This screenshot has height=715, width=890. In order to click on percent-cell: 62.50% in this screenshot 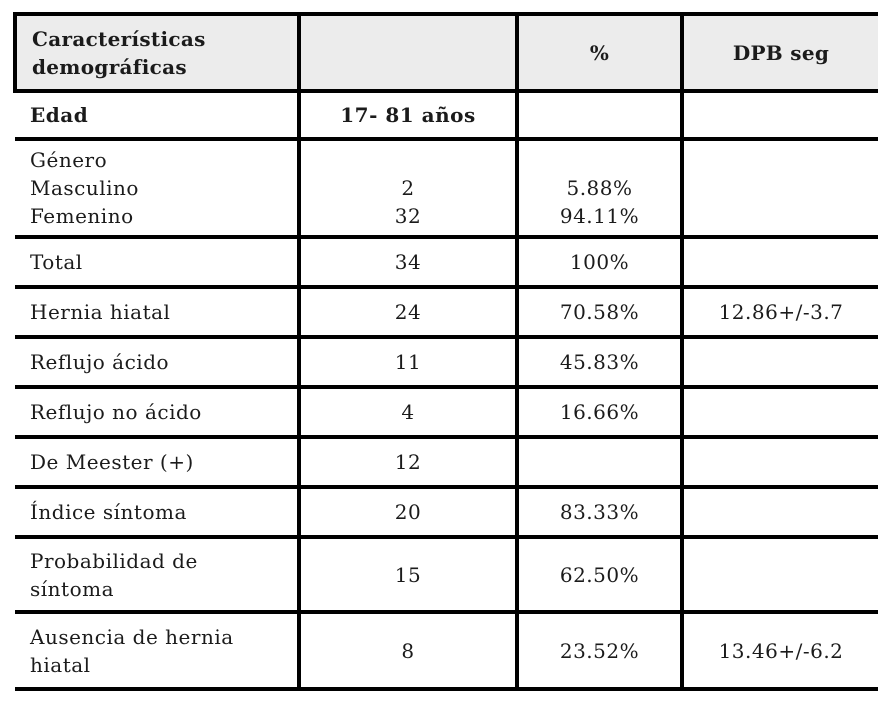, I will do `click(600, 575)`.